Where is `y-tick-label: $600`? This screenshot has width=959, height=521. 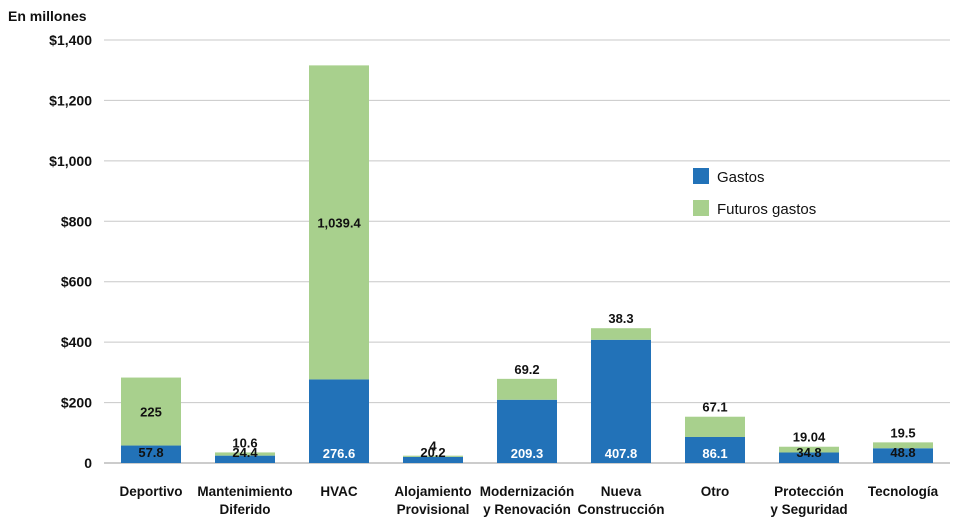
y-tick-label: $600 is located at coordinates (76, 282).